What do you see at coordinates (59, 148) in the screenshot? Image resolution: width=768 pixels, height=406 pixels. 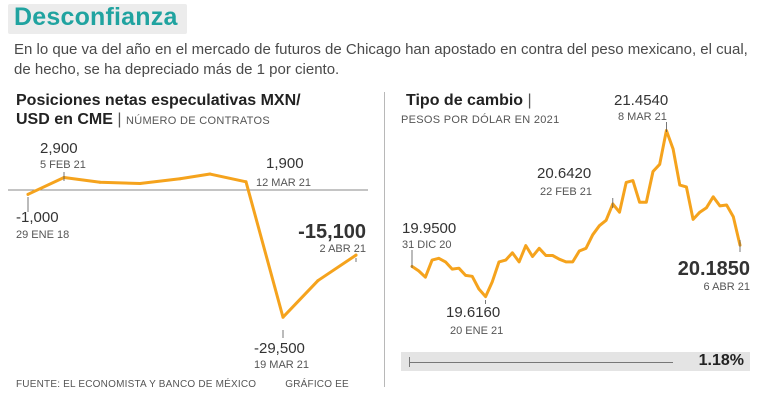 I see `left-annotation-value: 2,900` at bounding box center [59, 148].